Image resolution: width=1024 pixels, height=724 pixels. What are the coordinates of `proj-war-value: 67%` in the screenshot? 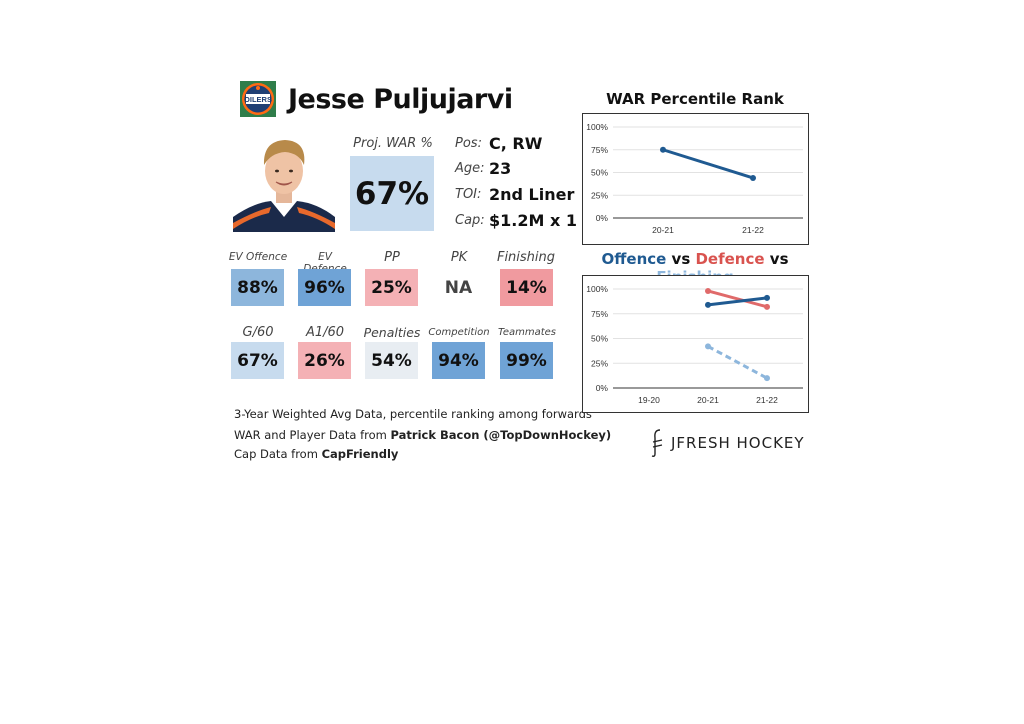 It's located at (392, 193).